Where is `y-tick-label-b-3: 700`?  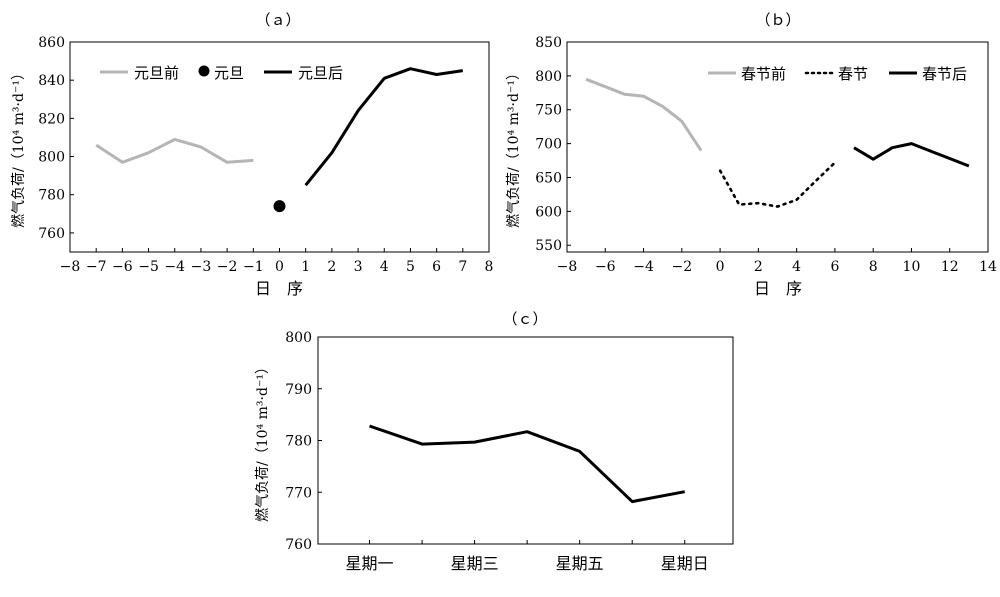 y-tick-label-b-3: 700 is located at coordinates (548, 145).